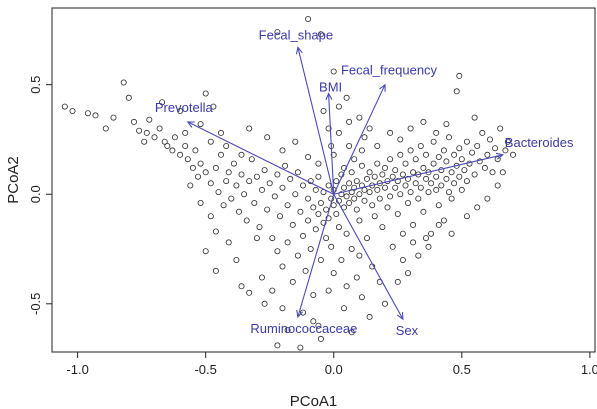  What do you see at coordinates (407, 330) in the screenshot?
I see `arrow-label: Sex` at bounding box center [407, 330].